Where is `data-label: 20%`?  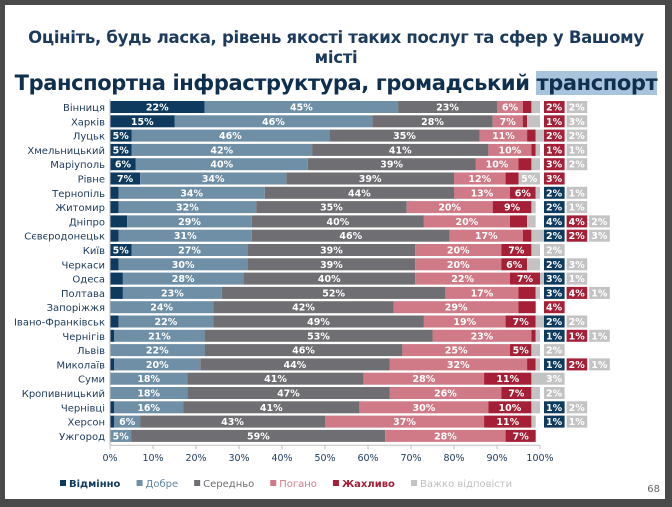
data-label: 20% is located at coordinates (157, 365).